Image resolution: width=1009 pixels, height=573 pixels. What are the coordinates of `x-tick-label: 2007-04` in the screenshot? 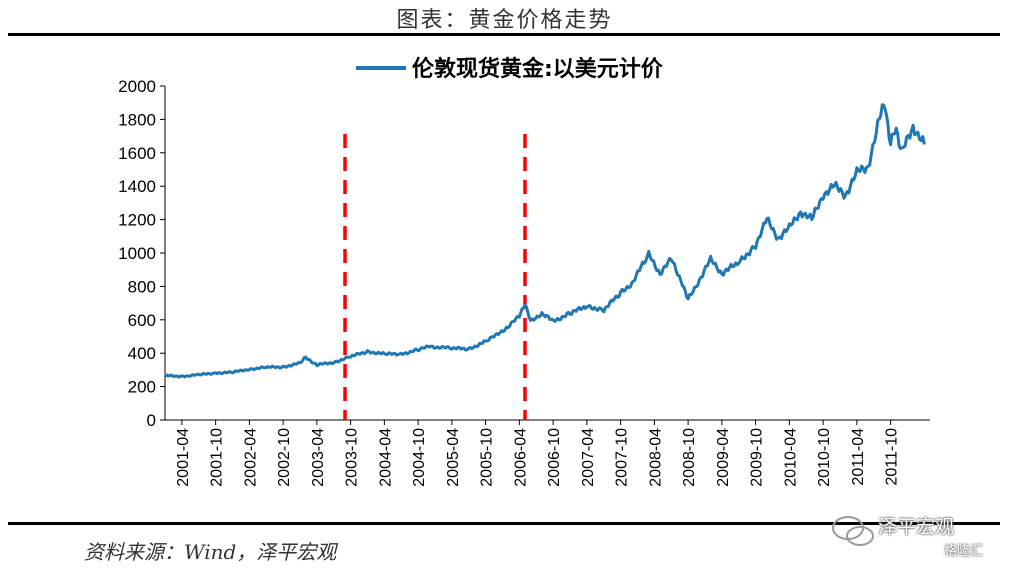 It's located at (588, 457).